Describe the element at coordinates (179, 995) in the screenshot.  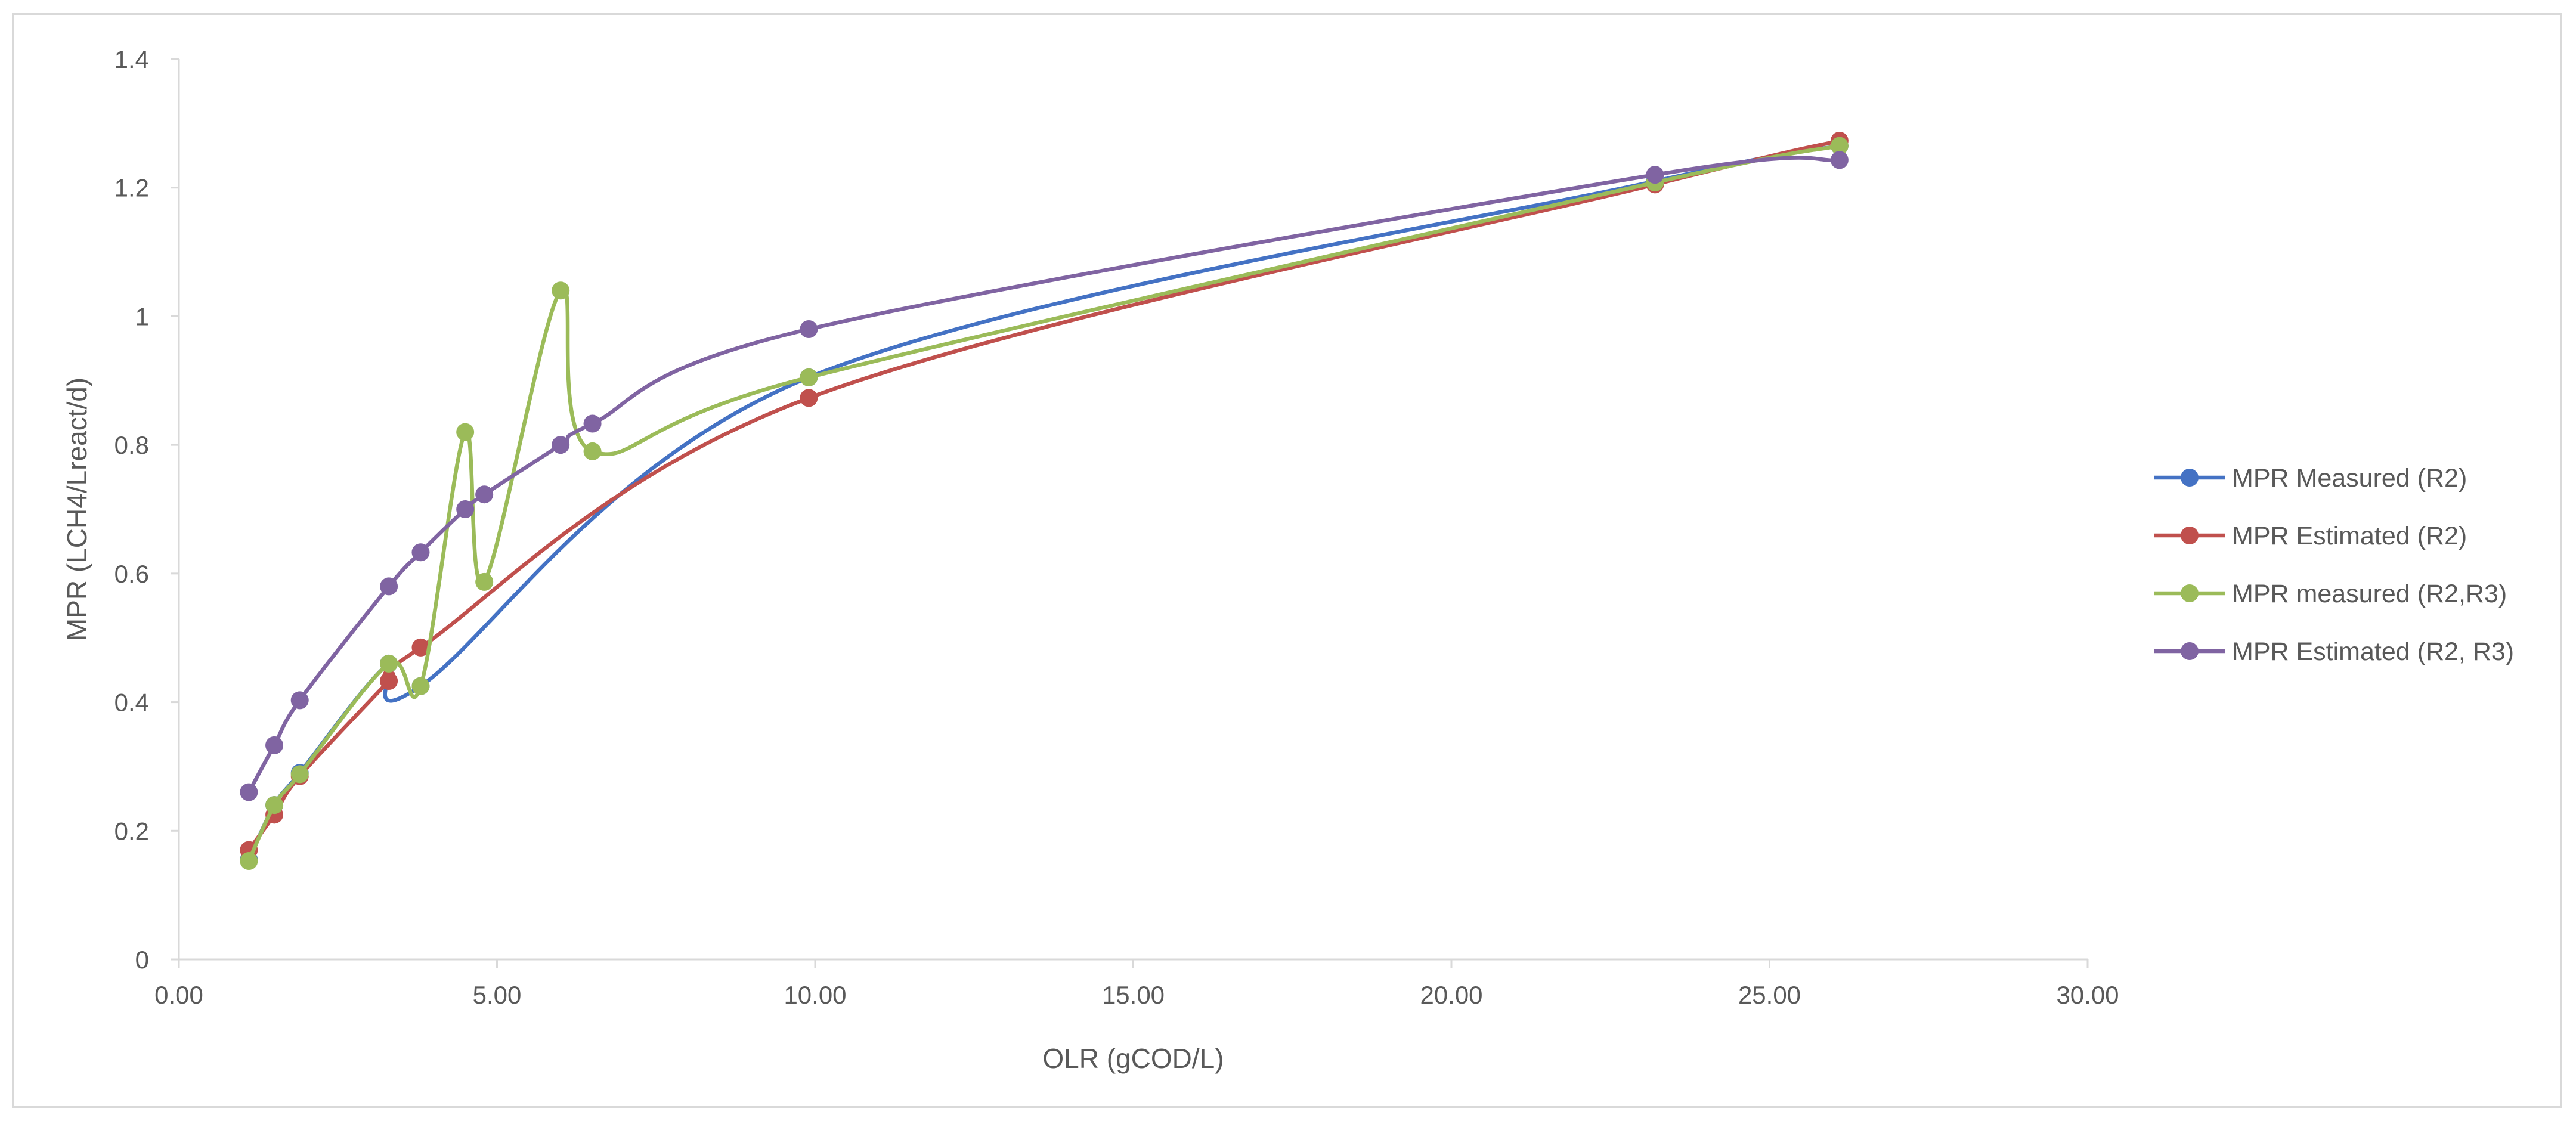
I see `x-tick-label: 0.00` at that location.